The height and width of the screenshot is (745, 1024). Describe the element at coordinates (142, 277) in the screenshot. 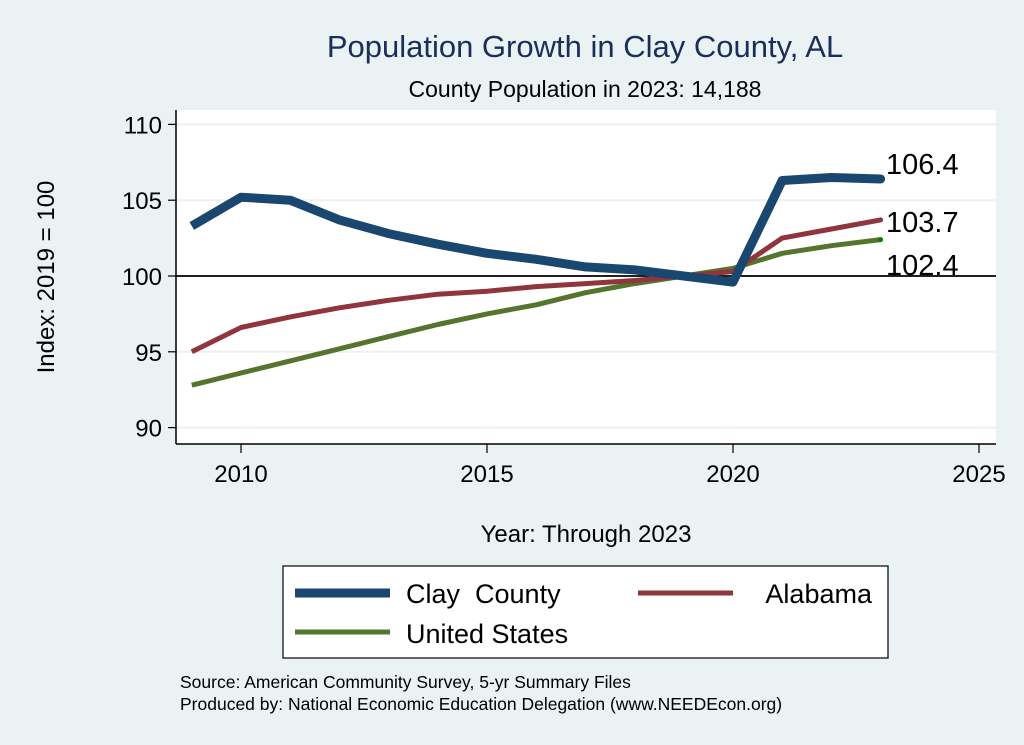

I see `y-tick-label: 100` at that location.